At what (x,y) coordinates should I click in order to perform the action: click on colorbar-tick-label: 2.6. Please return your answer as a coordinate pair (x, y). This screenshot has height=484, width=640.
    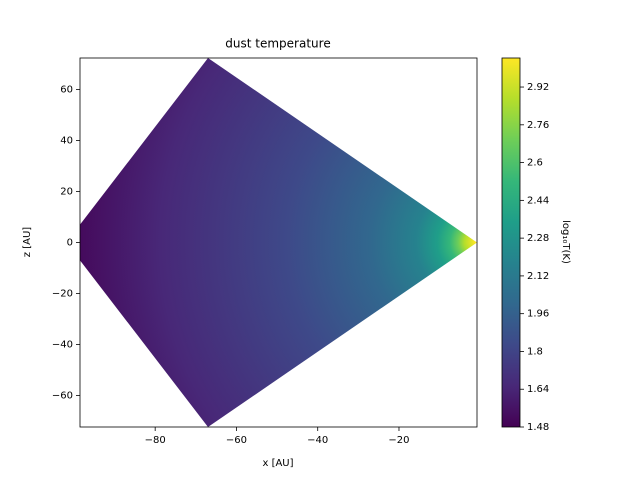
    Looking at the image, I should click on (535, 163).